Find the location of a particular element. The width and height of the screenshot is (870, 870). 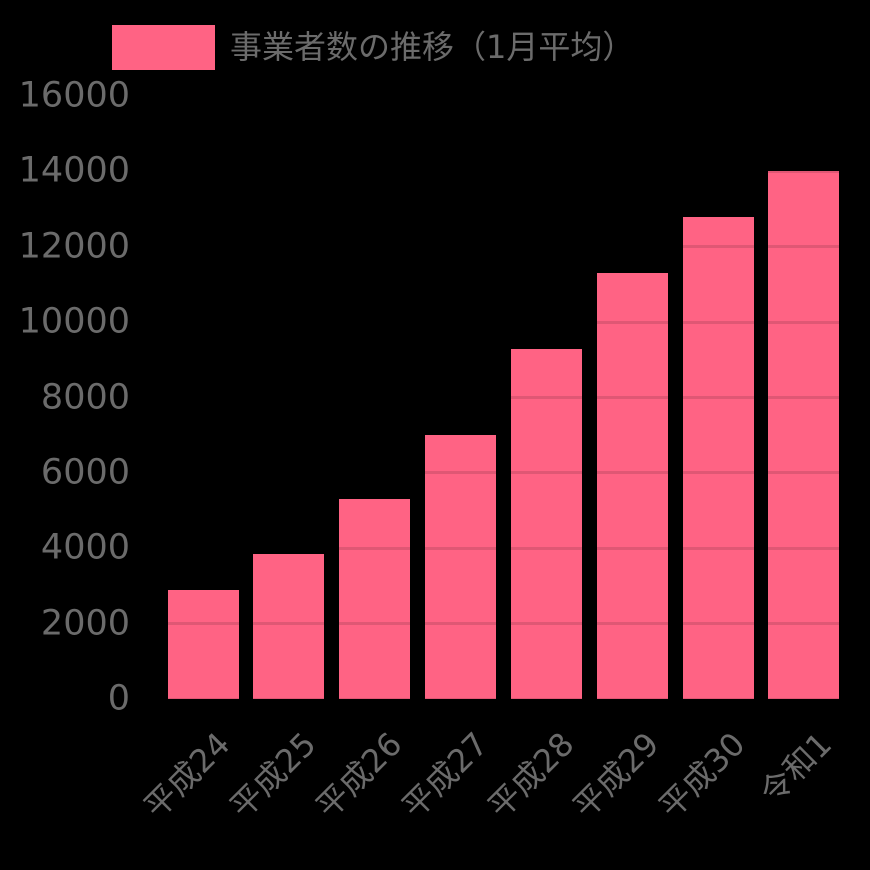

bar-平成30 is located at coordinates (718, 457).